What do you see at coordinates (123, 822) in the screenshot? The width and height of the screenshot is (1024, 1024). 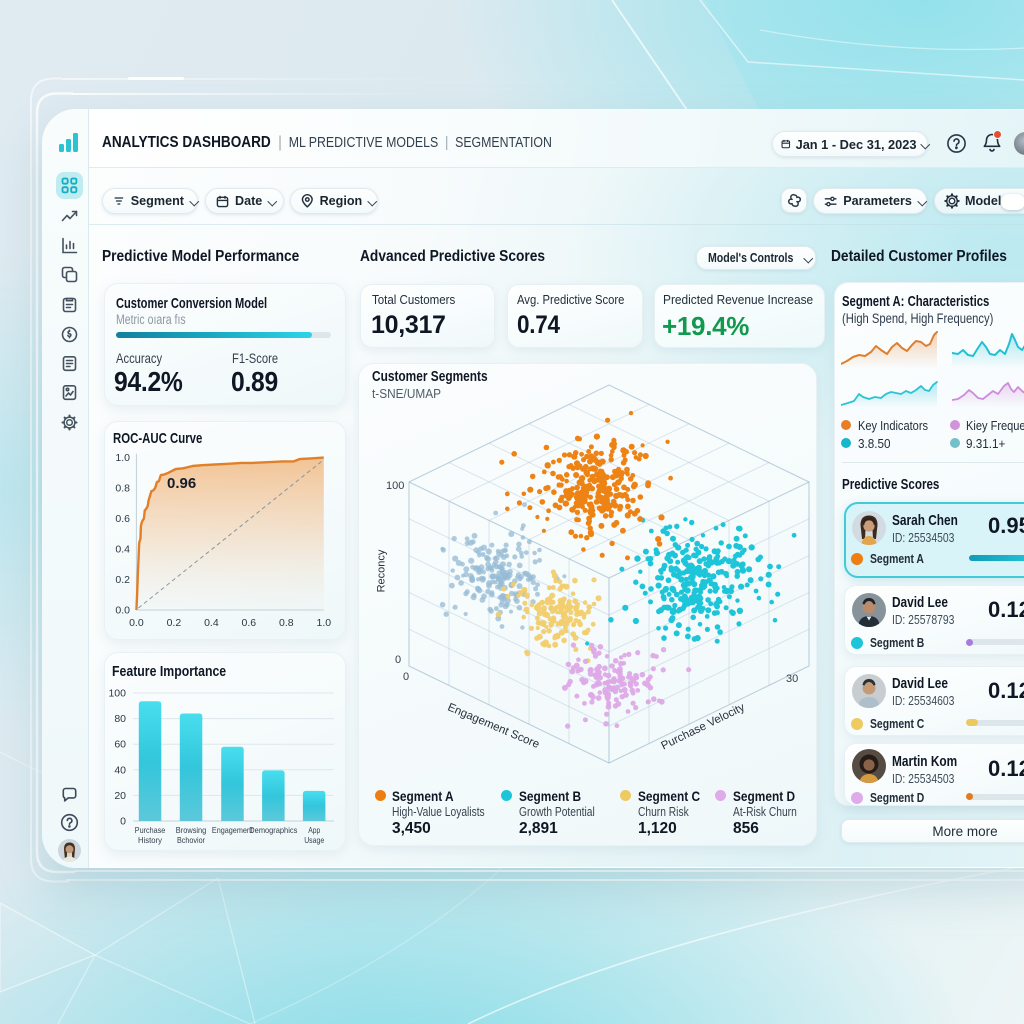 I see `svg-text: 0` at bounding box center [123, 822].